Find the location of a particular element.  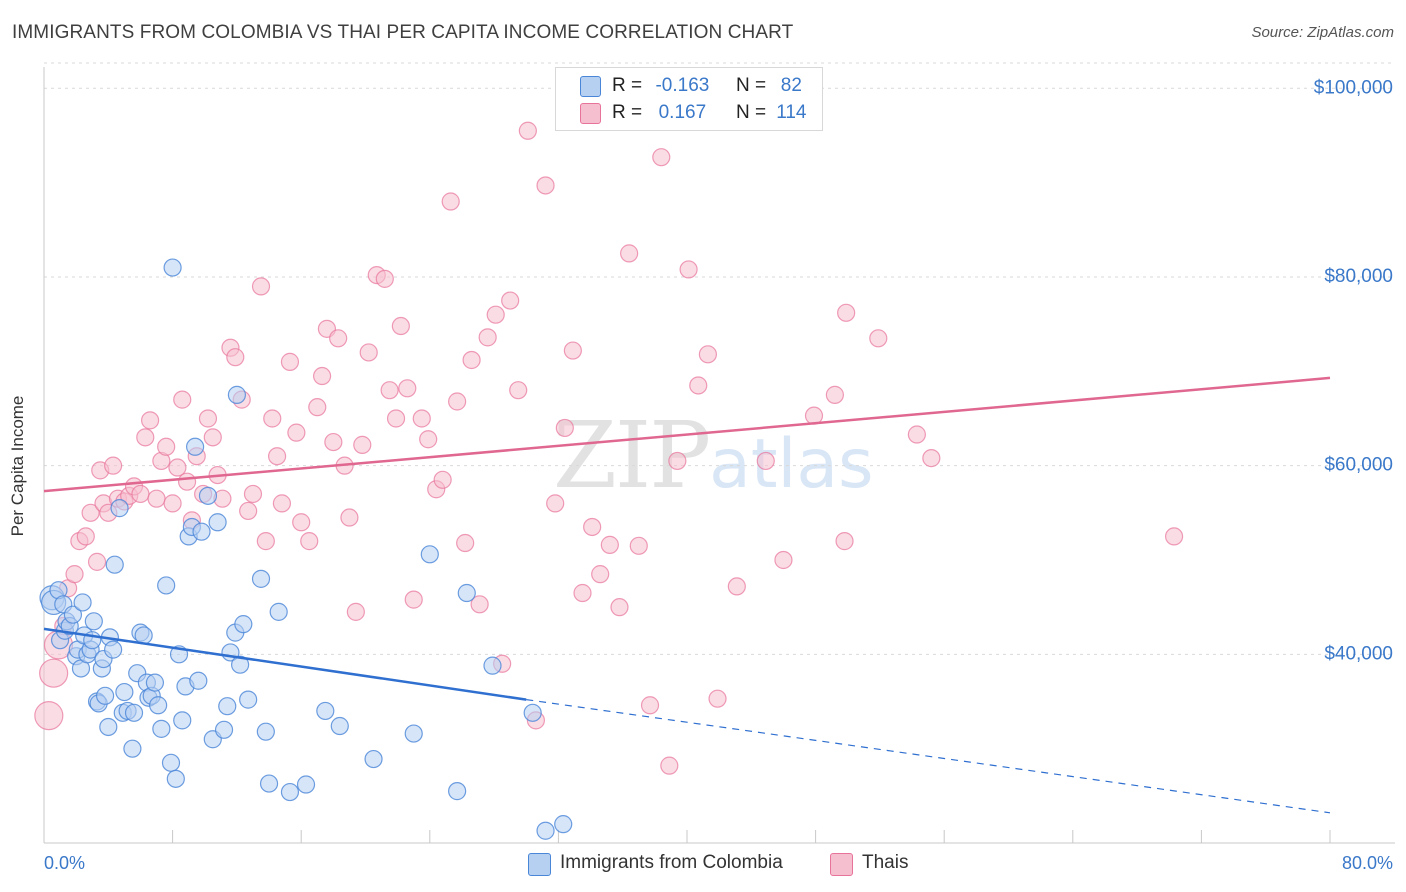

legend-row-2-text: R = 0.167 N = 114 is located at coordinates (711, 113).